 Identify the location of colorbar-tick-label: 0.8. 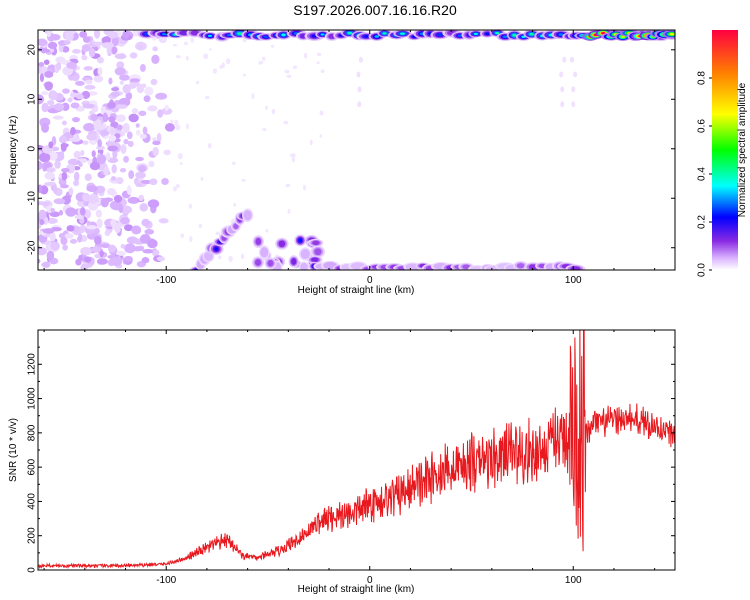
(702, 78).